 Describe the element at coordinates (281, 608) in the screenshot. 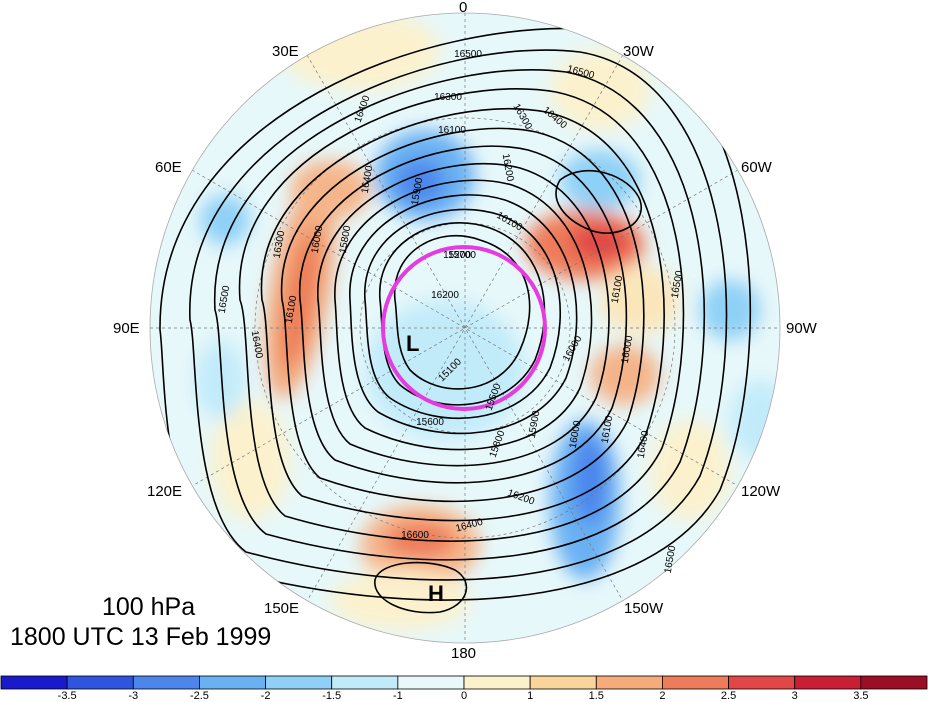

I see `lon-label-150e: 150E` at that location.